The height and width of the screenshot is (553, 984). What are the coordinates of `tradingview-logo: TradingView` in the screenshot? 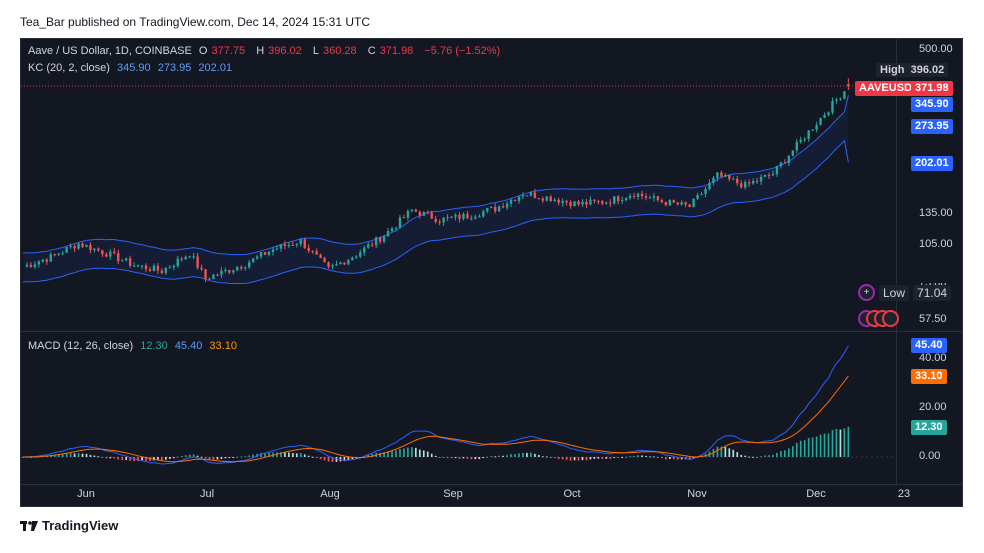 It's located at (69, 525).